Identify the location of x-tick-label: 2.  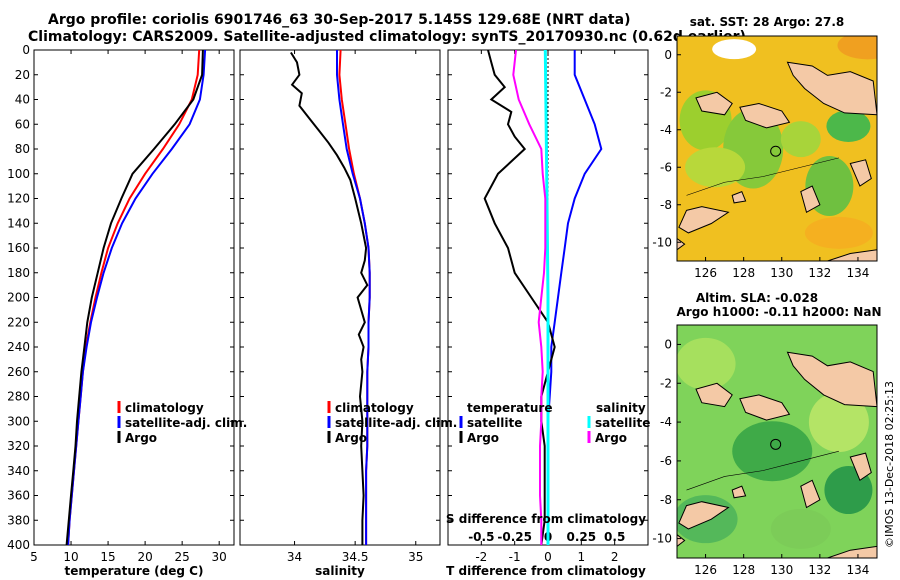
(615, 557).